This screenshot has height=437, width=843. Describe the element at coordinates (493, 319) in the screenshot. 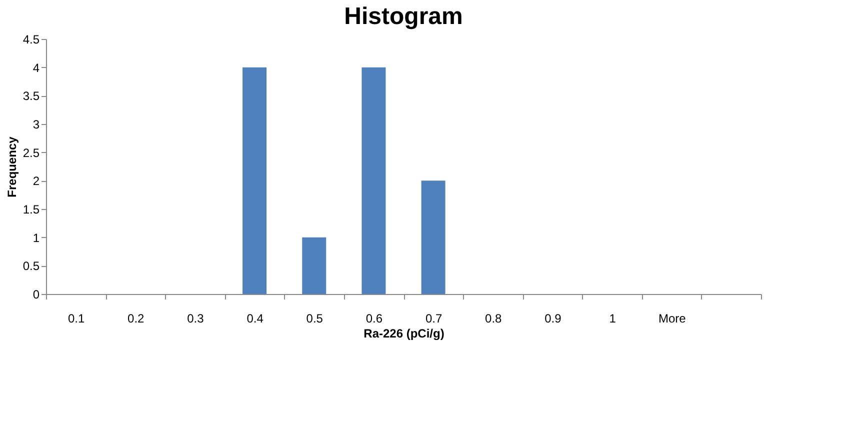

I see `x-tick-label: 0.8` at that location.